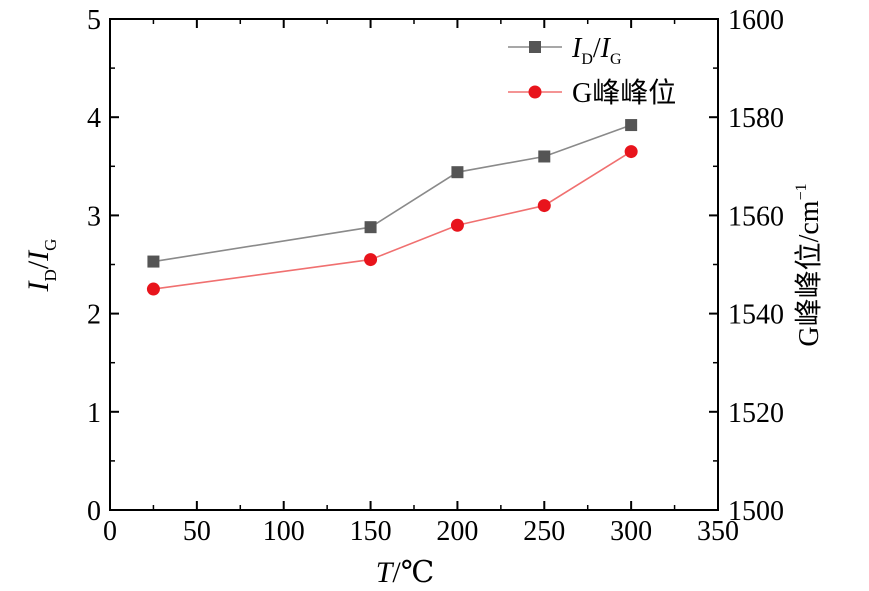  Describe the element at coordinates (371, 531) in the screenshot. I see `x-tick-label: 150` at that location.